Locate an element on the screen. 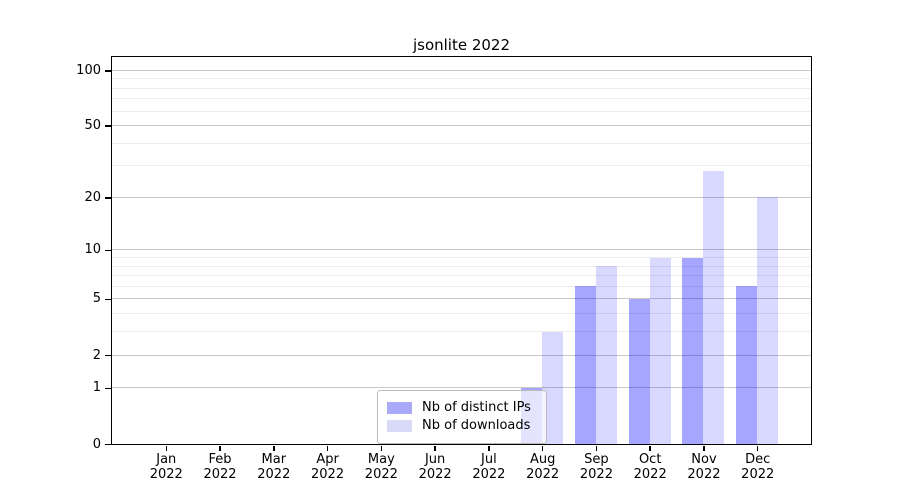 This screenshot has height=500, width=900. y-tick-label: 2 is located at coordinates (96, 355).